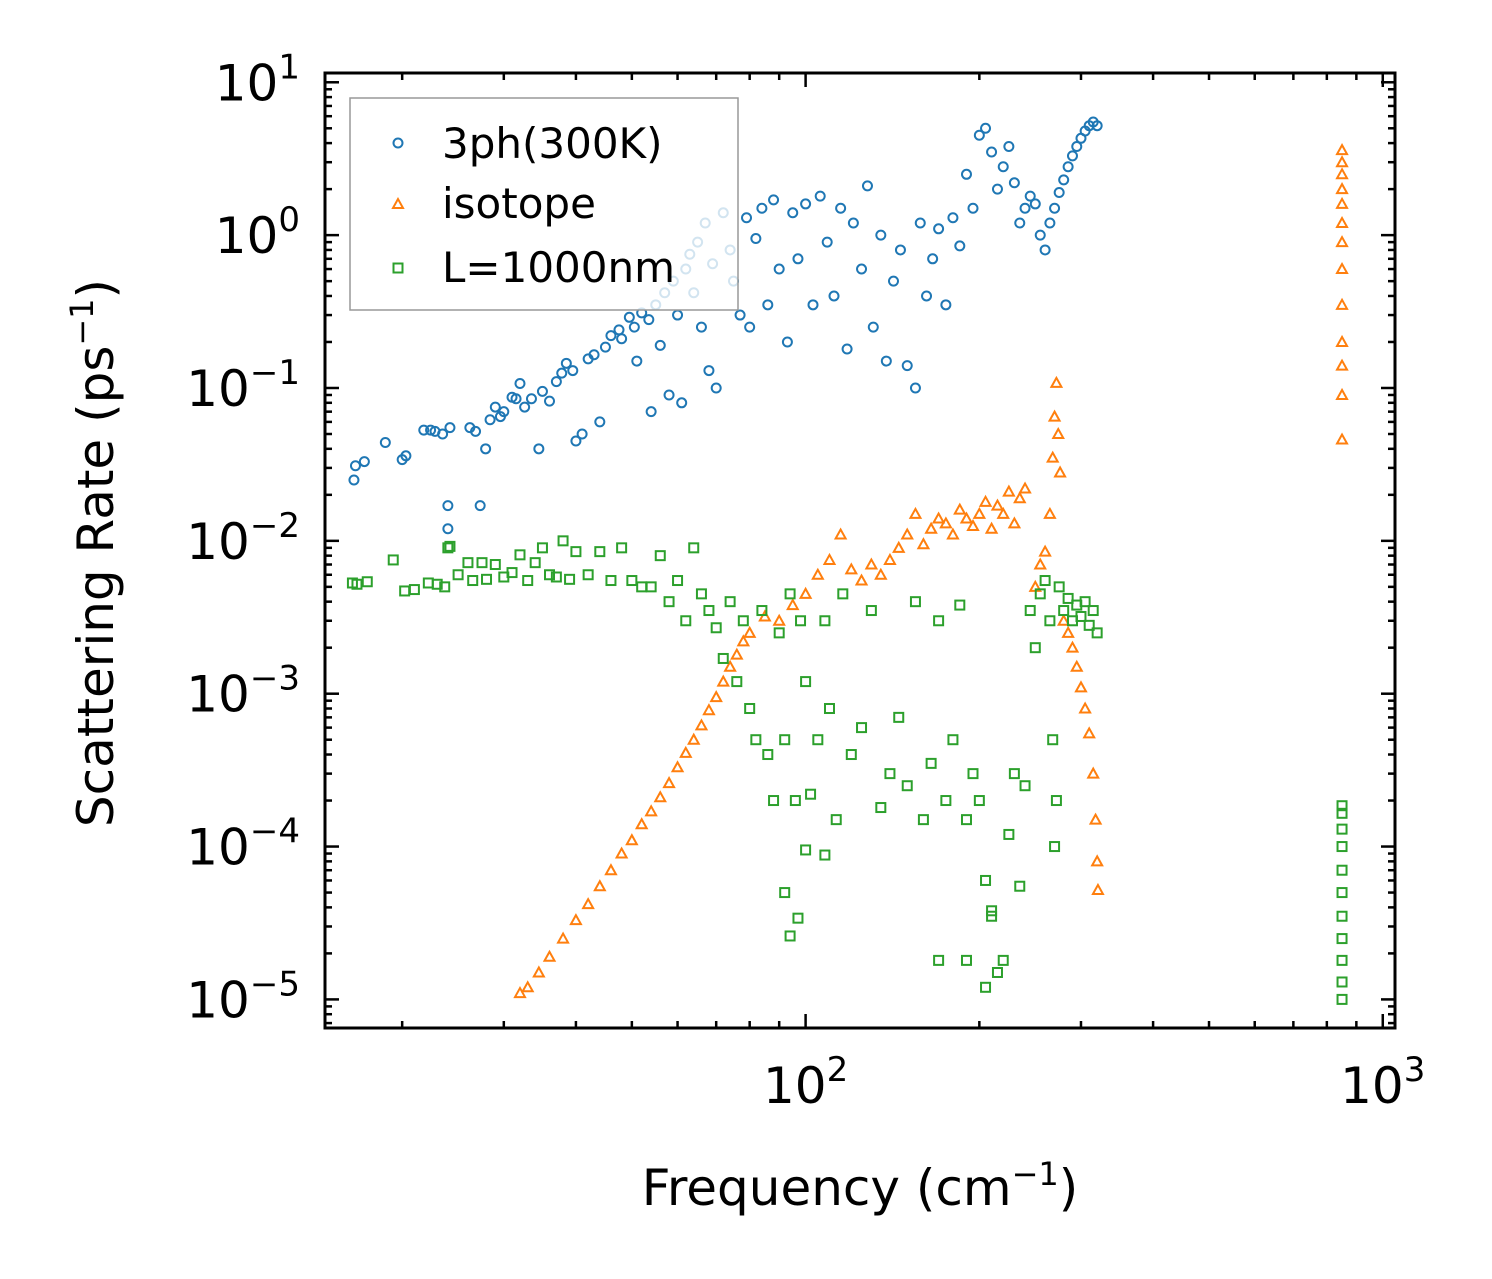 Image resolution: width=1492 pixels, height=1279 pixels. I want to click on y-tick-label: 10−3, so click(243, 691).